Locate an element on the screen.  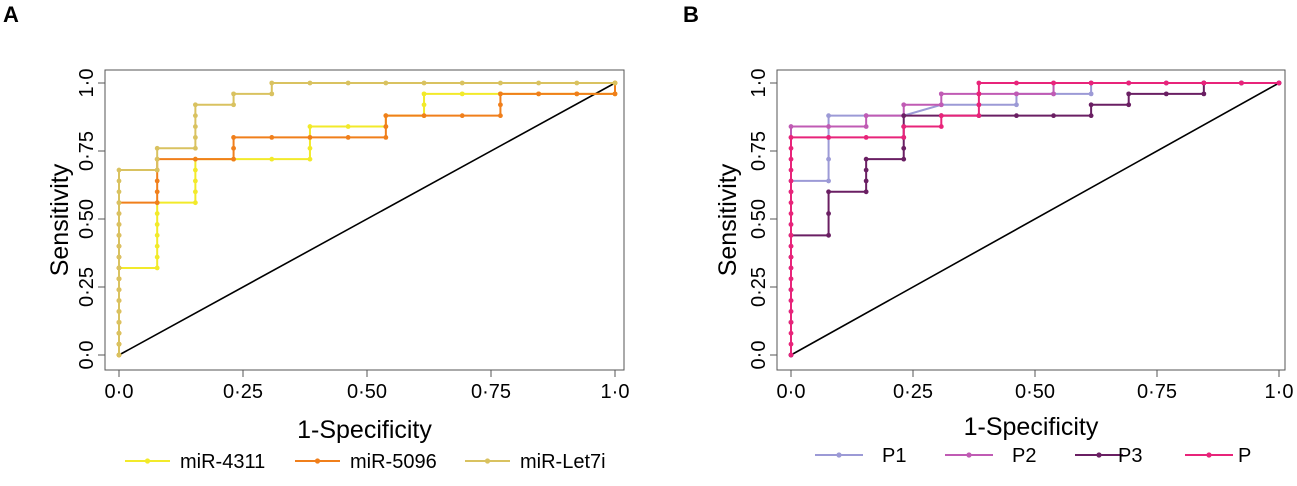
x-tick-label: 0·25 is located at coordinates (243, 392).